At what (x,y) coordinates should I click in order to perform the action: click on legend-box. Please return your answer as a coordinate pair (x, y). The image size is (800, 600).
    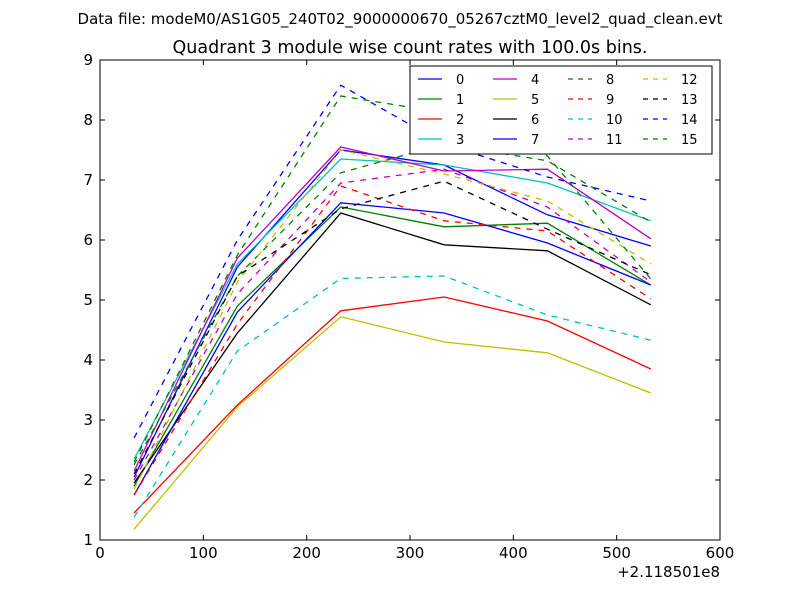
    Looking at the image, I should click on (561, 110).